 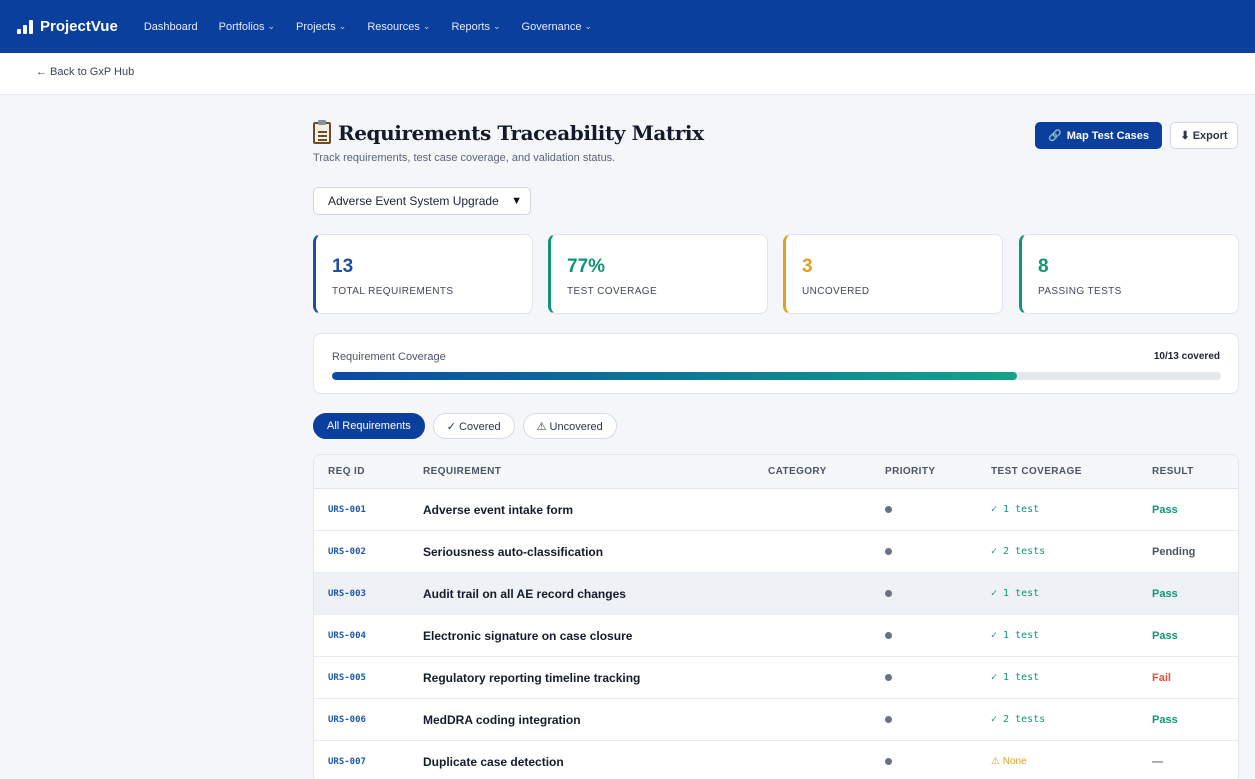 I want to click on req-id-link: URS-006, so click(x=347, y=720).